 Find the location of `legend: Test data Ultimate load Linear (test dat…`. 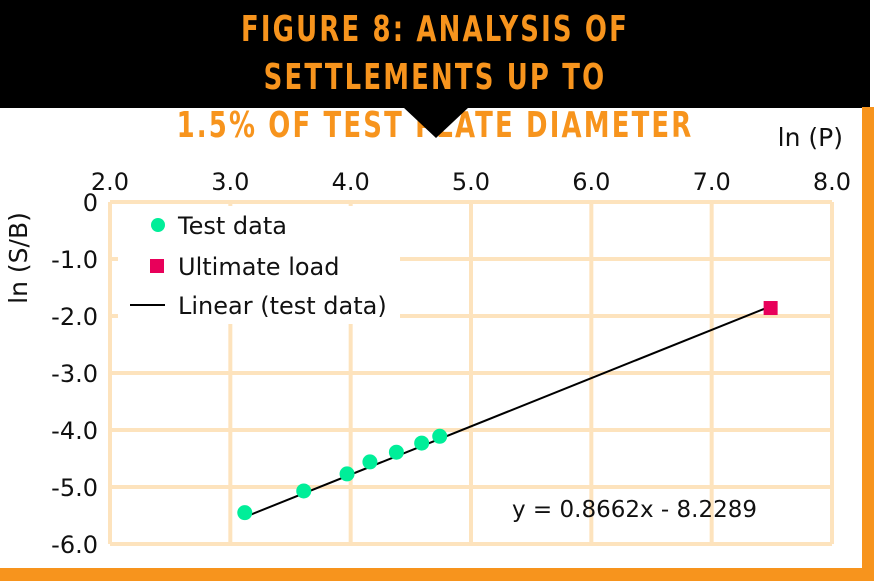

legend: Test data Ultimate load Linear (test dat… is located at coordinates (259, 265).